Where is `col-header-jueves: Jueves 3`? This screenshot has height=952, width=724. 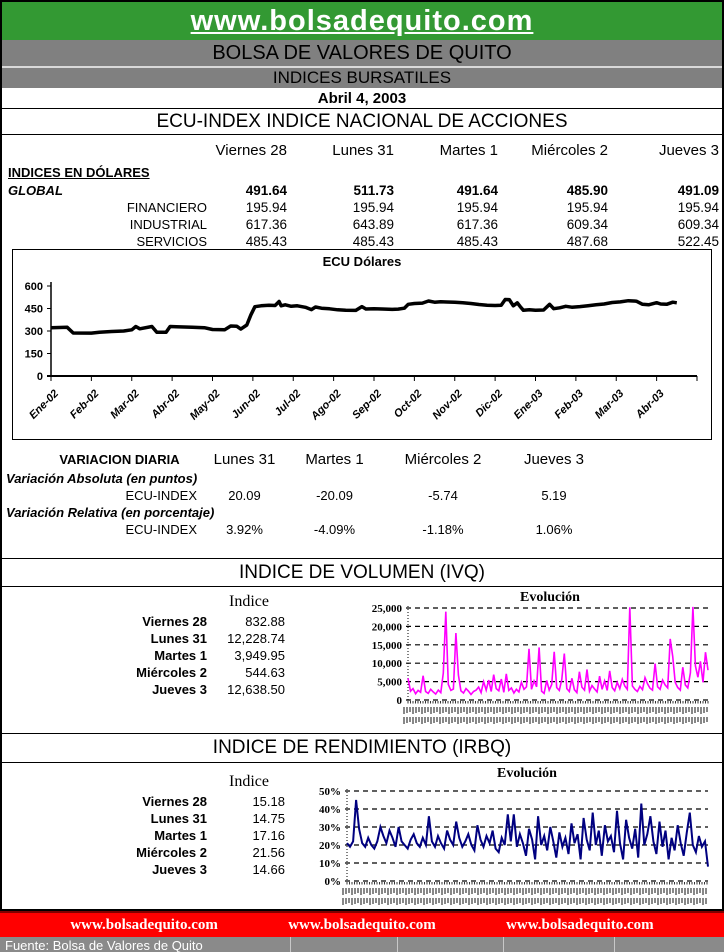 col-header-jueves: Jueves 3 is located at coordinates (688, 150).